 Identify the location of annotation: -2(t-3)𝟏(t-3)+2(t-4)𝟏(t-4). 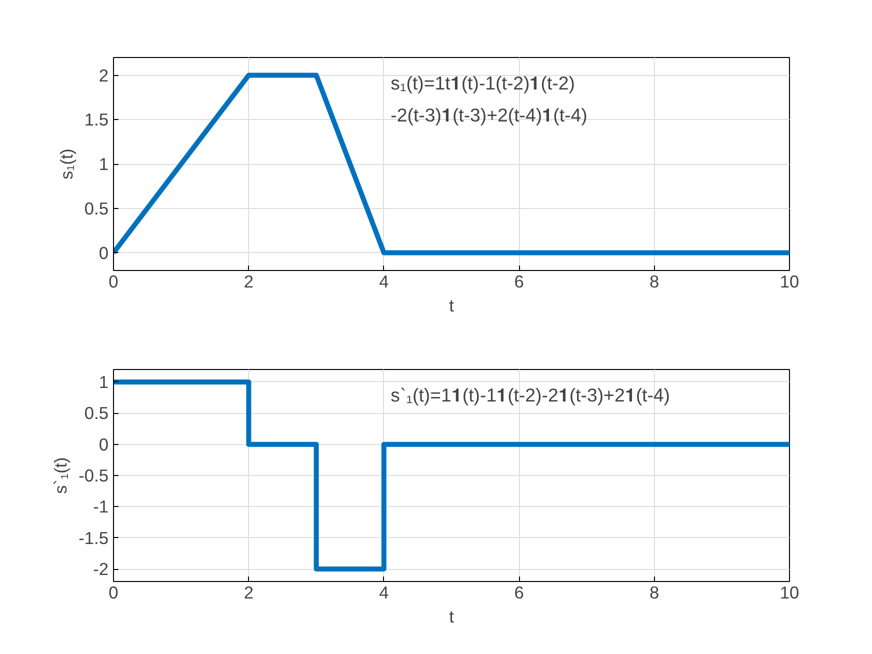
(489, 115).